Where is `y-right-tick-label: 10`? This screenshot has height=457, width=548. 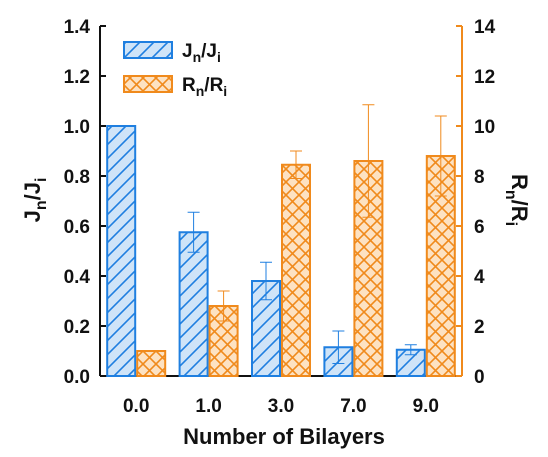 y-right-tick-label: 10 is located at coordinates (484, 127).